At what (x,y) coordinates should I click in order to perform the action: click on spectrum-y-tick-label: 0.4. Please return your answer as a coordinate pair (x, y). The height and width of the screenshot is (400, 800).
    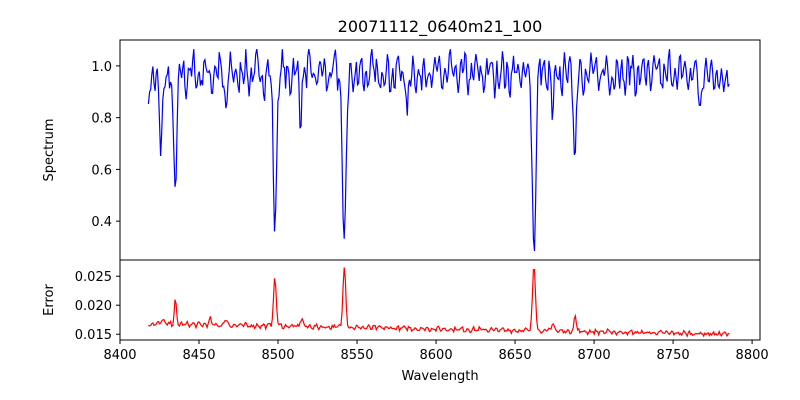
    Looking at the image, I should click on (101, 222).